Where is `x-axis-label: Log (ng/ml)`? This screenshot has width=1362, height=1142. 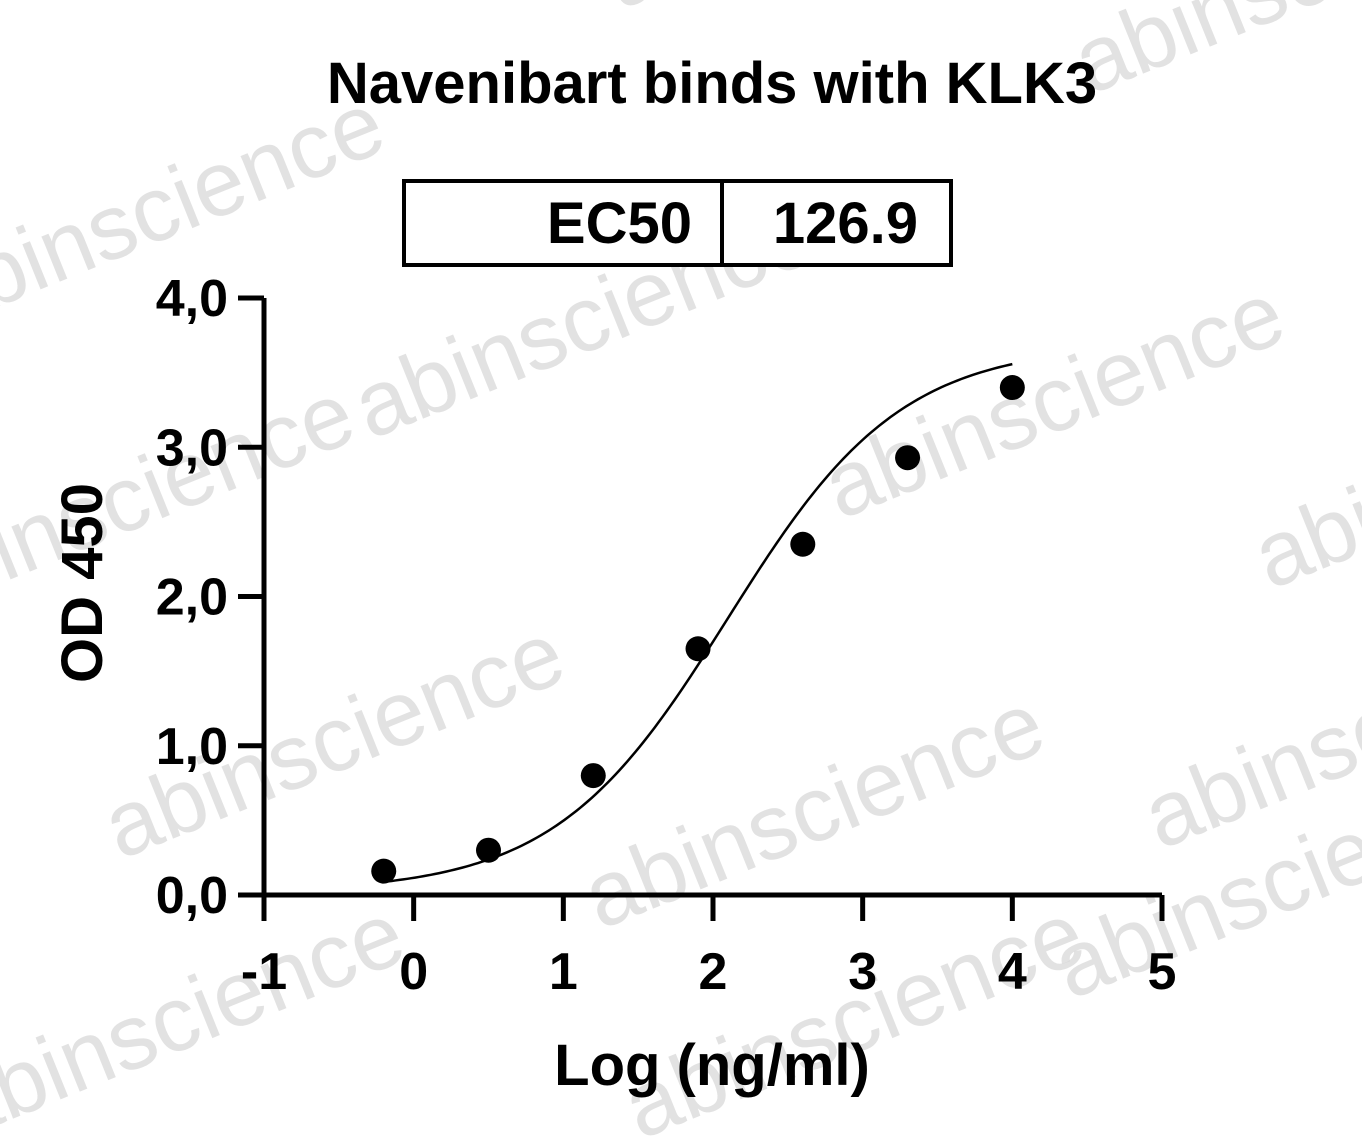
x-axis-label: Log (ng/ml) is located at coordinates (712, 1065).